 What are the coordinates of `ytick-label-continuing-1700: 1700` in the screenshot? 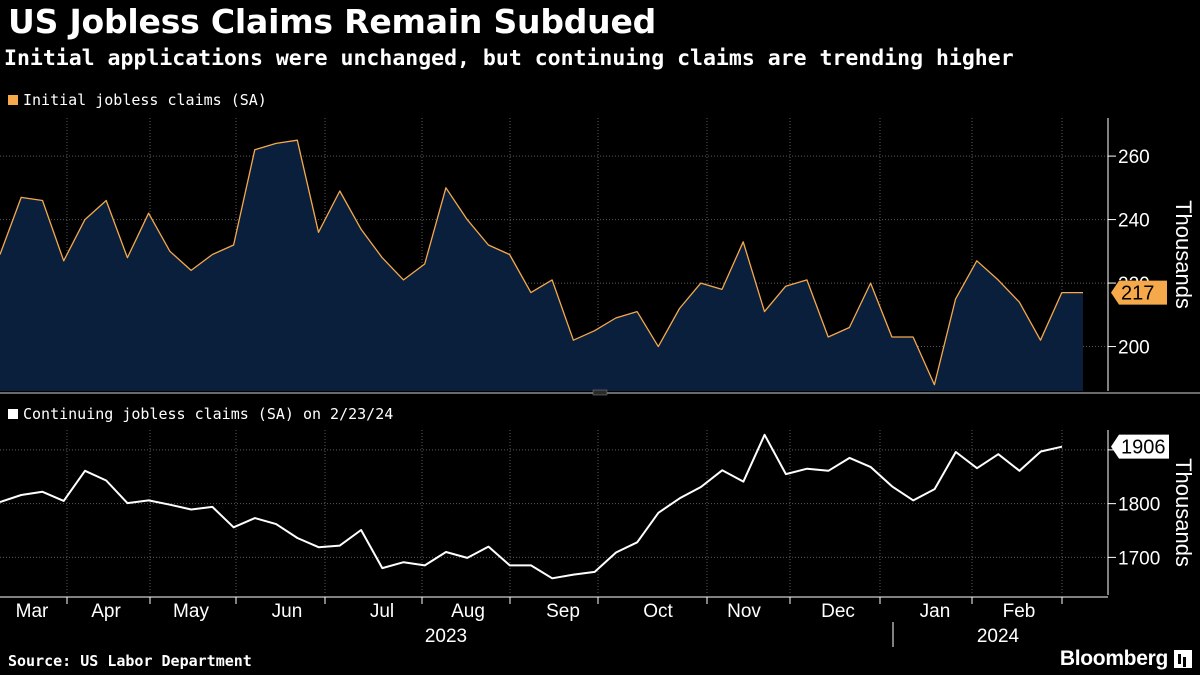 It's located at (1139, 558).